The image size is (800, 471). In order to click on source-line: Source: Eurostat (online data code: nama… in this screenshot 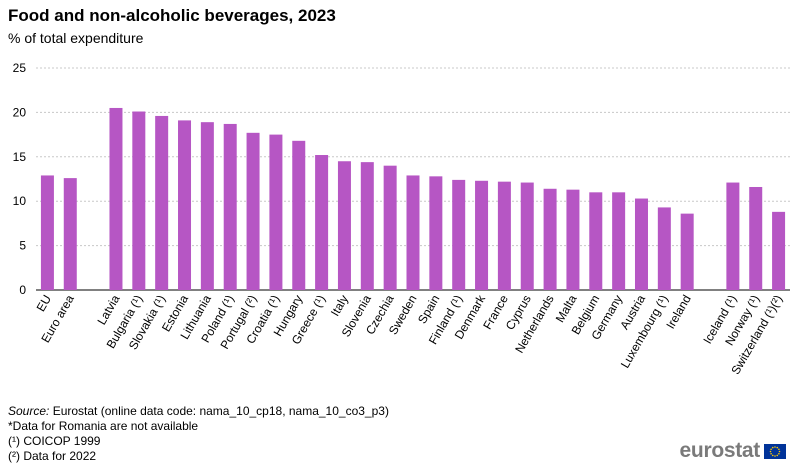, I will do `click(198, 411)`.